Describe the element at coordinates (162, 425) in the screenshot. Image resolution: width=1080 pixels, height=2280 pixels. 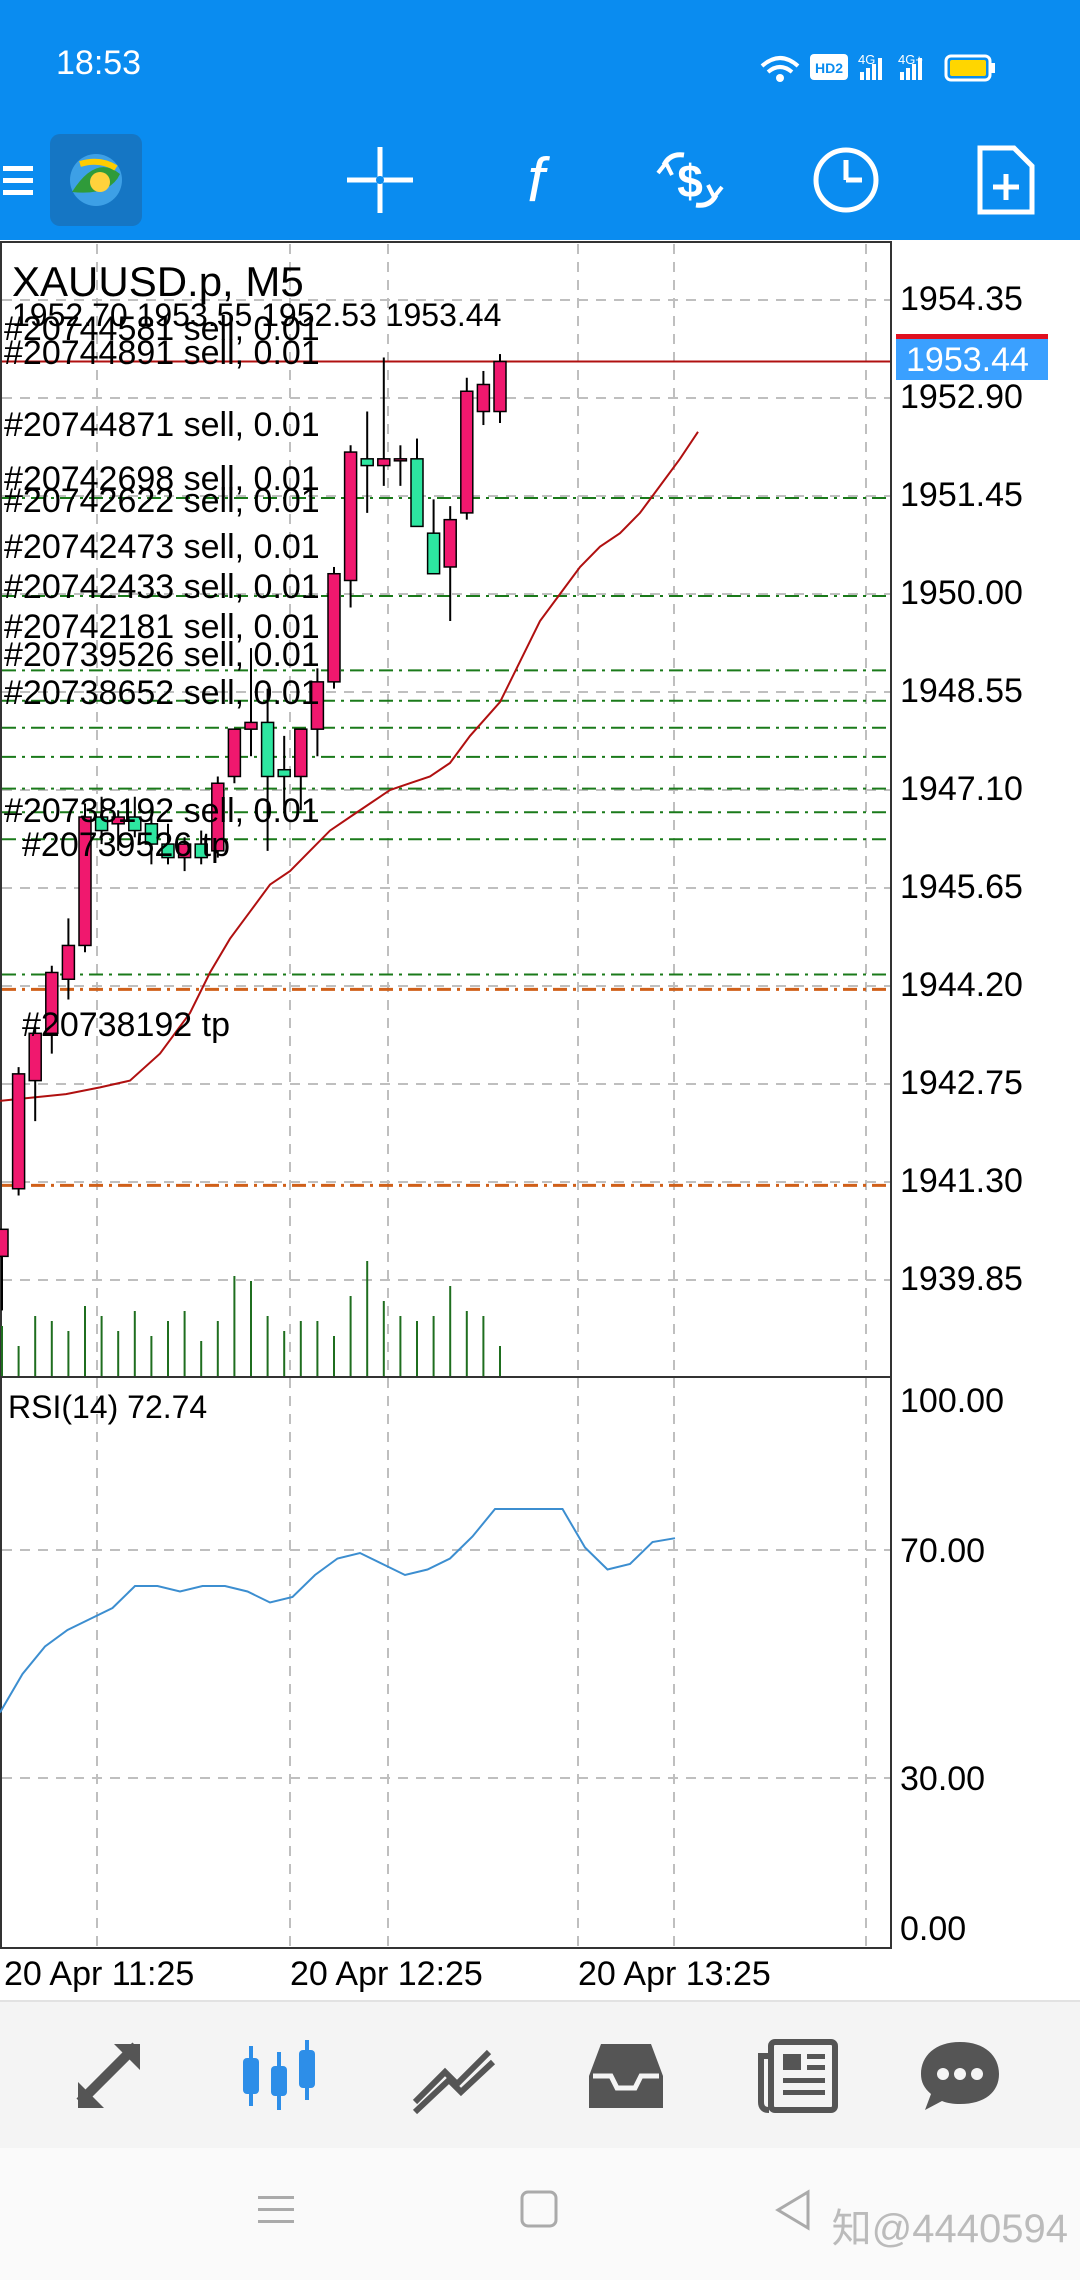
I see `order-label: #20744871 sell, 0.01` at that location.